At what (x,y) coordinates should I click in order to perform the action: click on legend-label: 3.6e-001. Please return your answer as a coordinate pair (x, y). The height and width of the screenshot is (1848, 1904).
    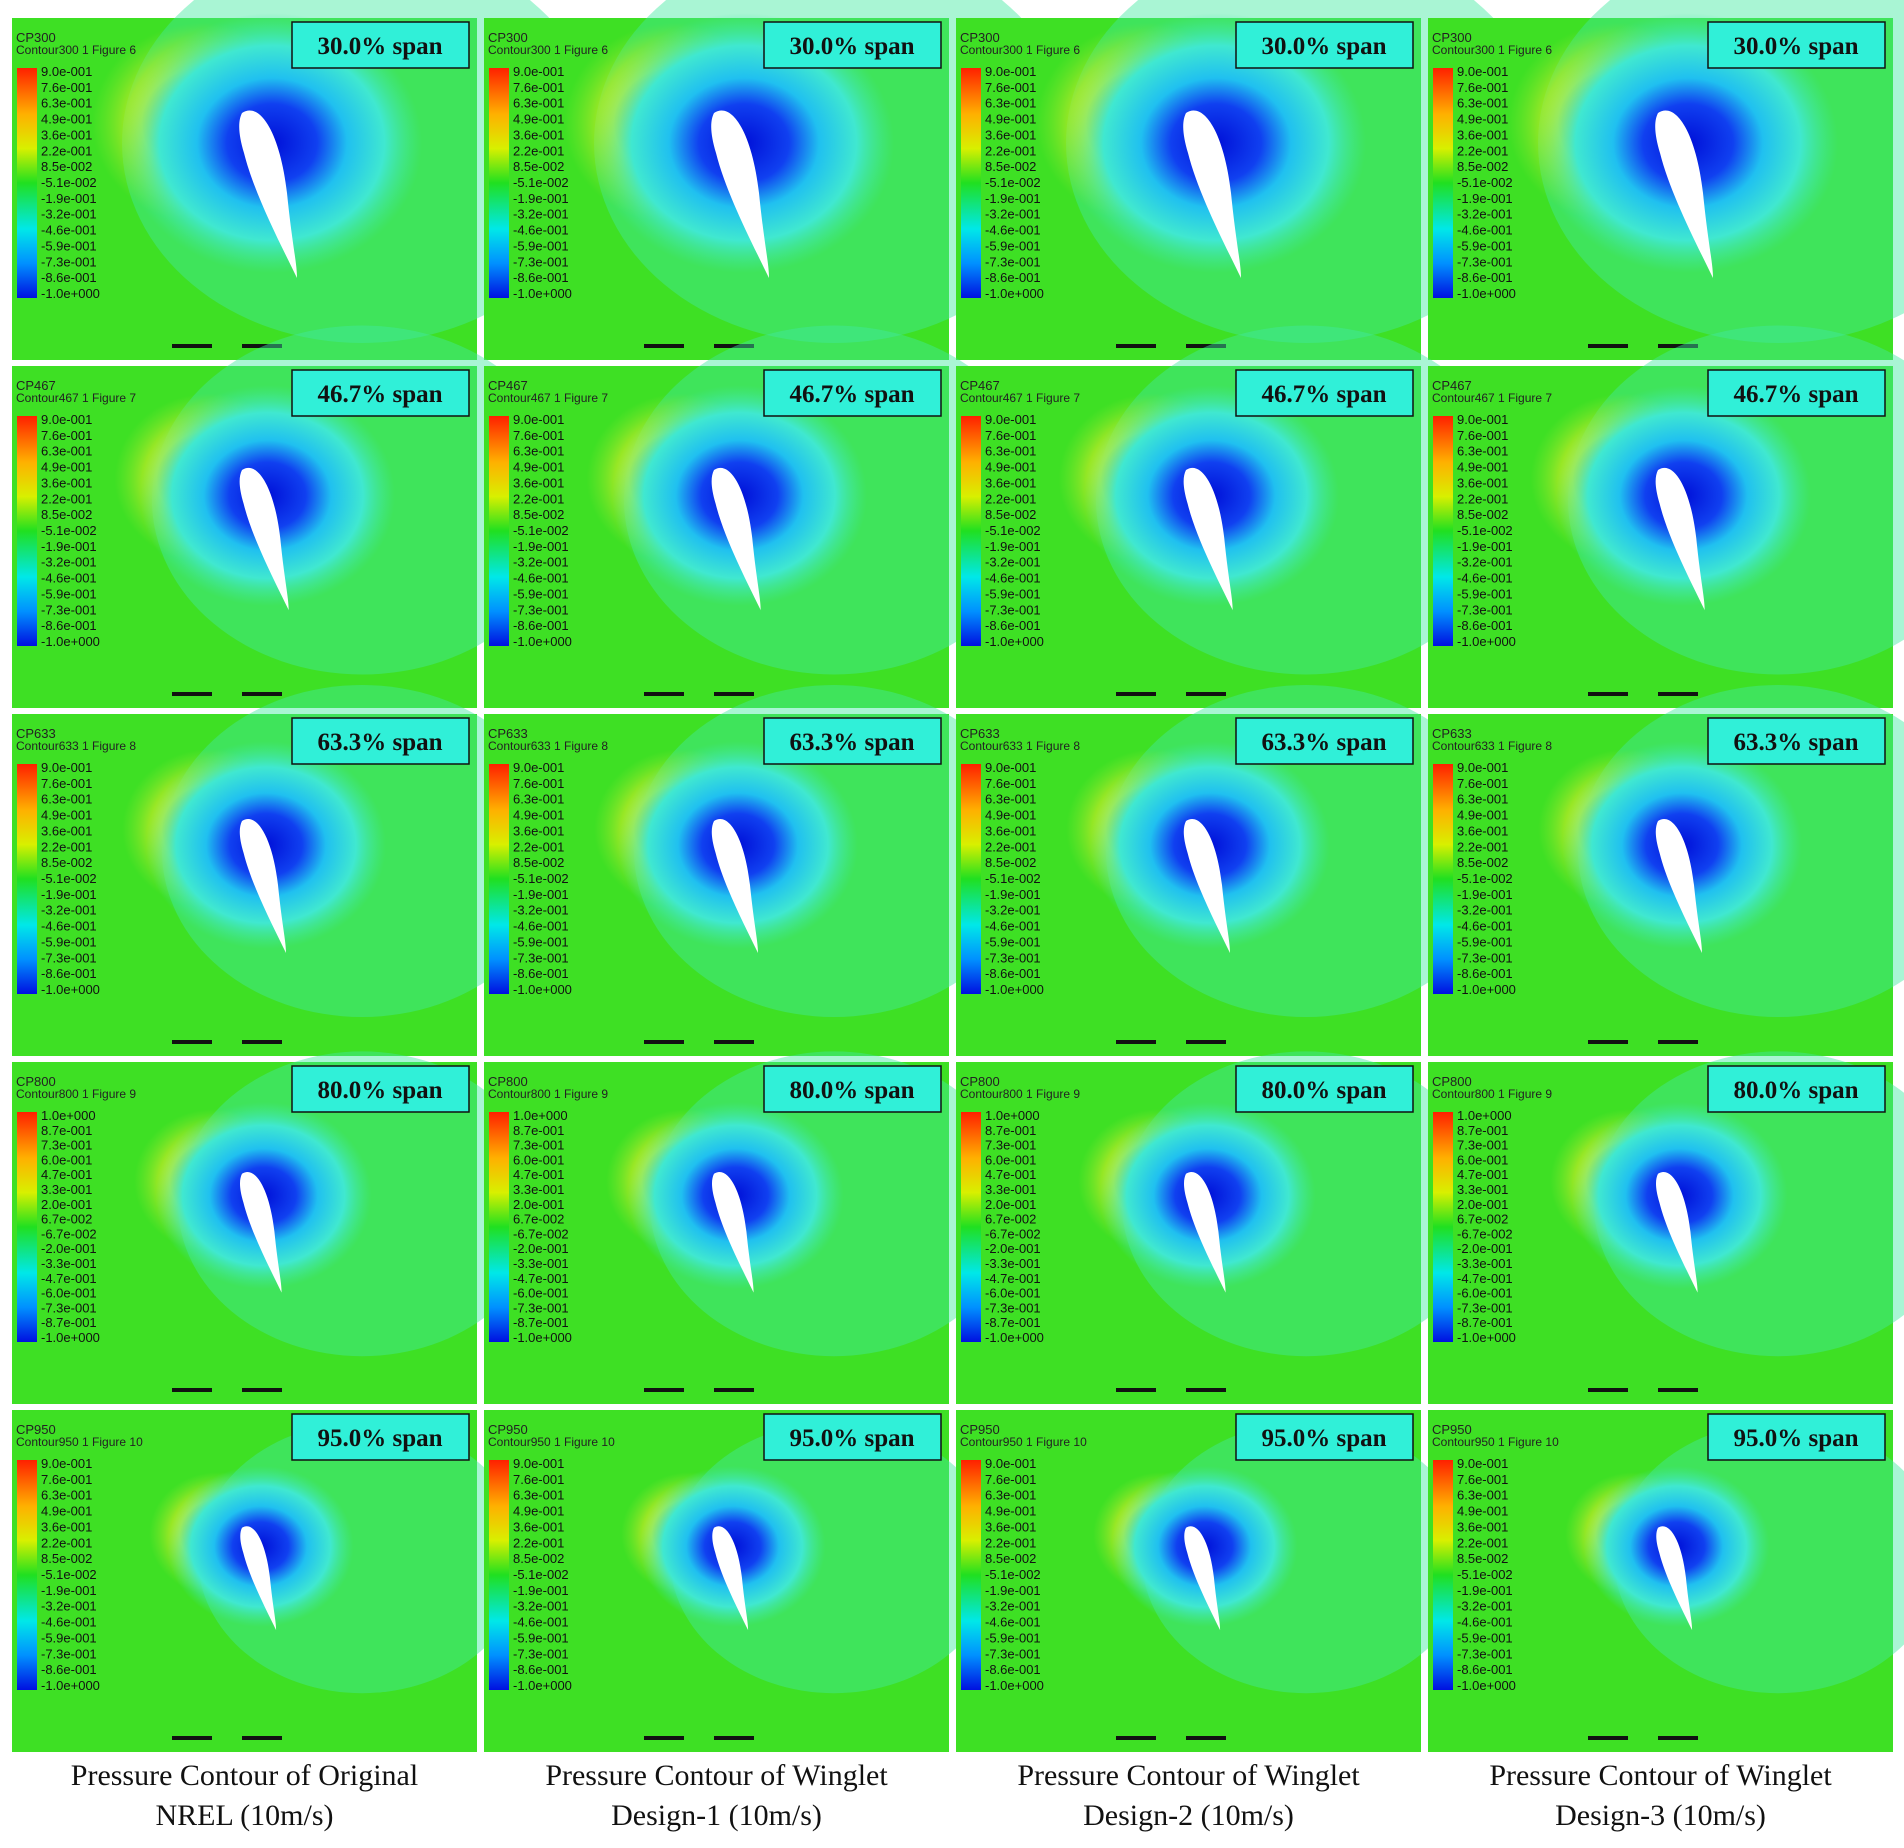
    Looking at the image, I should click on (1010, 1526).